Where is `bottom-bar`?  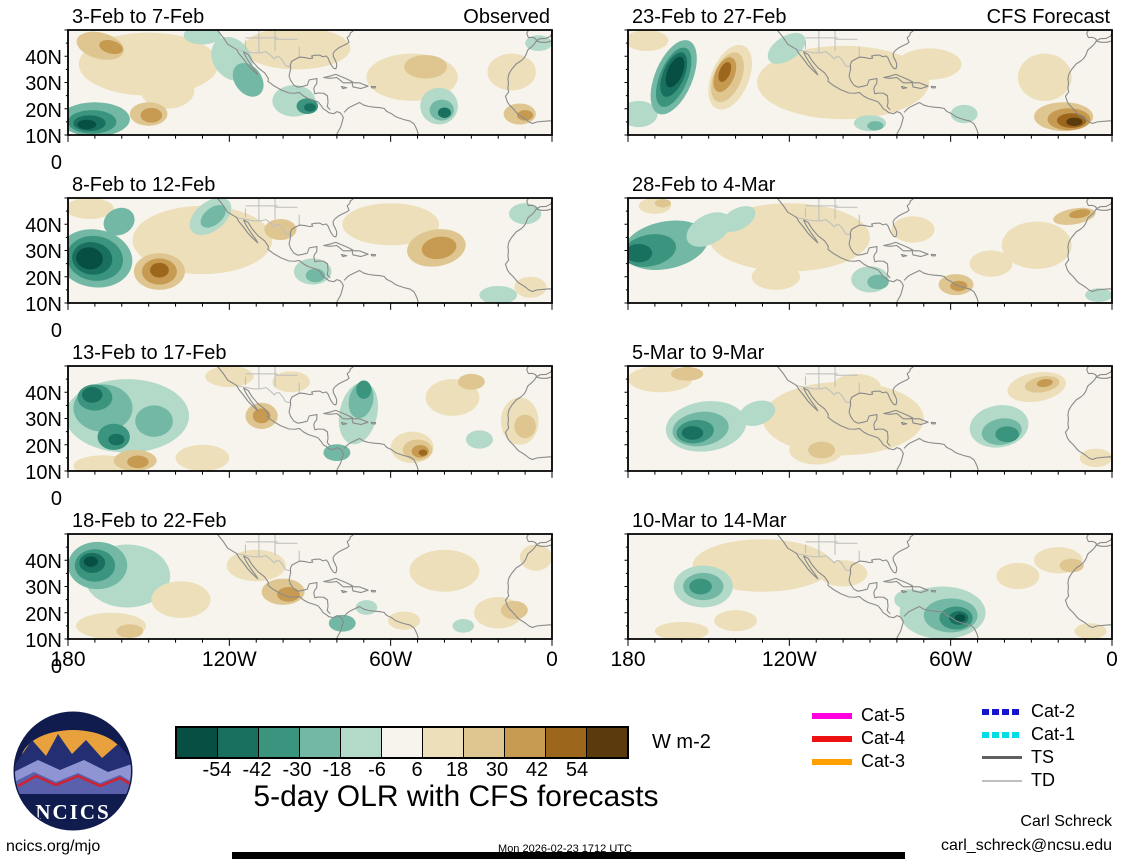 bottom-bar is located at coordinates (568, 855).